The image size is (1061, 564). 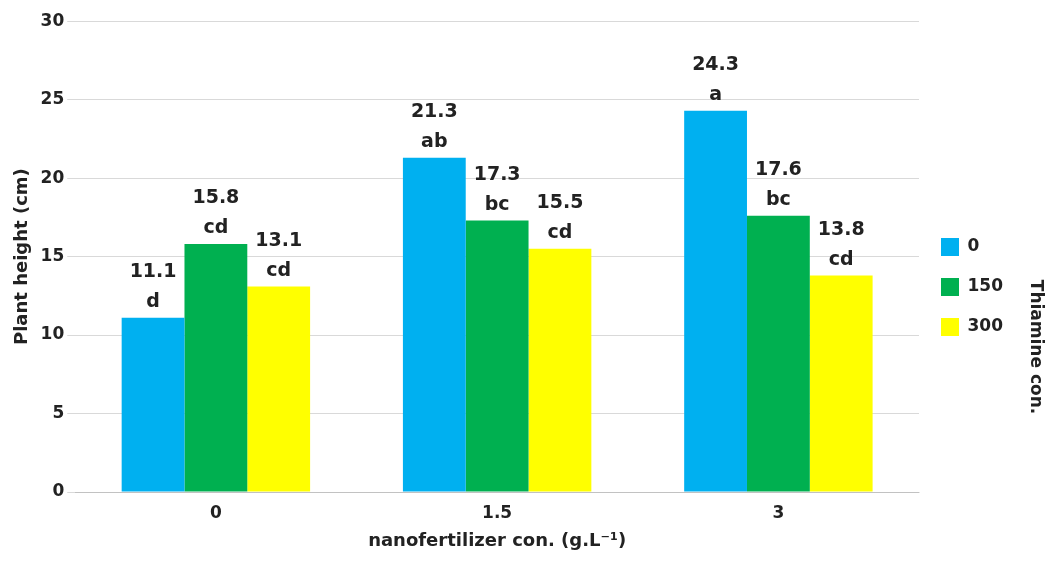 I want to click on data-label: 11.1 d, so click(x=153, y=285).